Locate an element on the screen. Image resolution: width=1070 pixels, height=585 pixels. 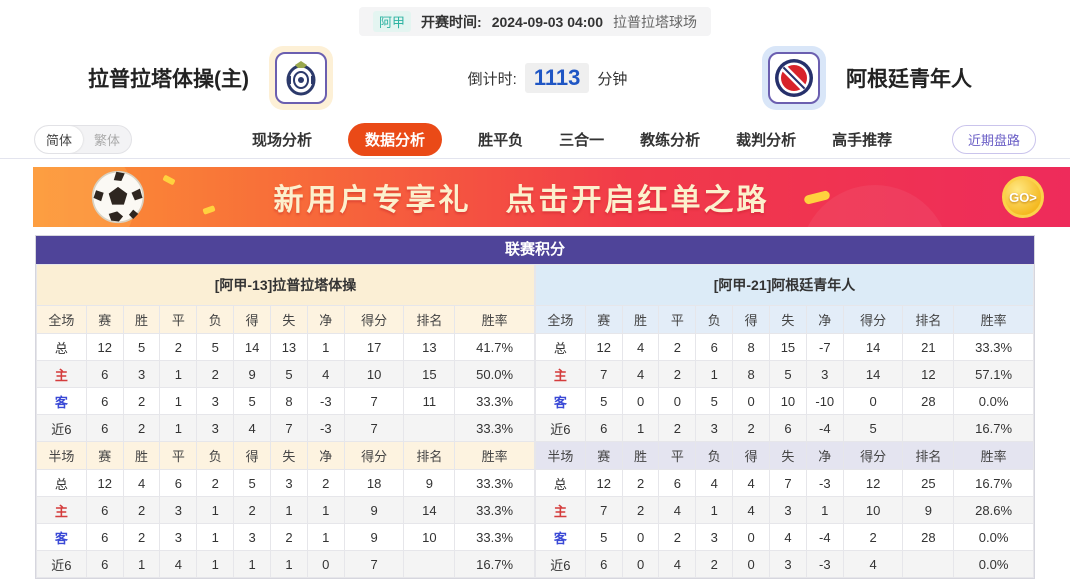
stat-cell: 18 is located at coordinates (374, 483).